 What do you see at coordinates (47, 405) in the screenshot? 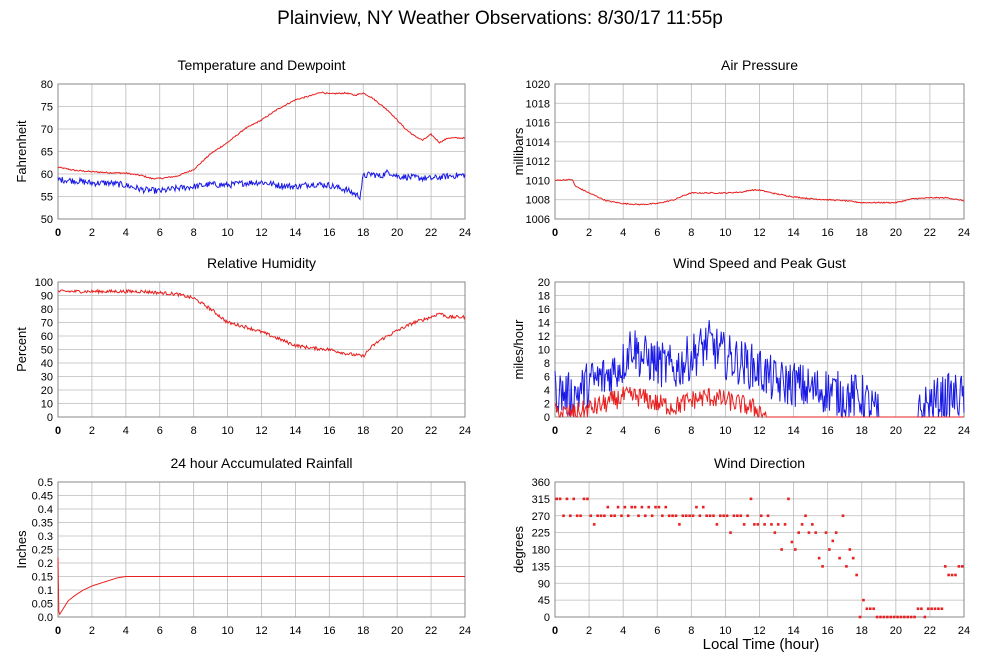
I see `y-tick-label: 10` at bounding box center [47, 405].